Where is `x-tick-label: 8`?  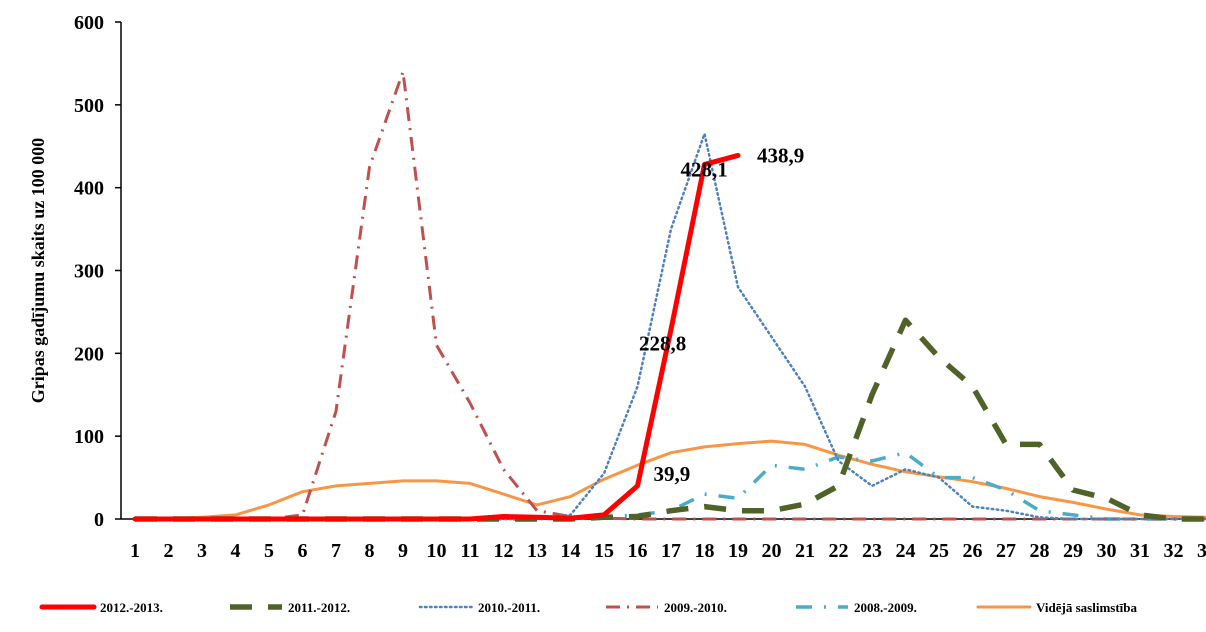
x-tick-label: 8 is located at coordinates (370, 551).